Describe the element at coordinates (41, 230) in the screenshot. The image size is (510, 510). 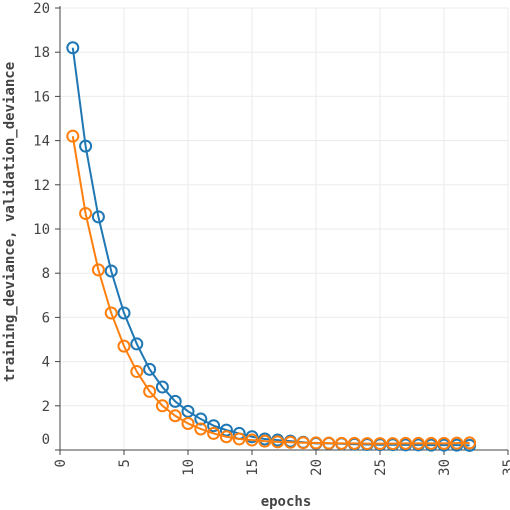
I see `y-tick-label: 10` at that location.